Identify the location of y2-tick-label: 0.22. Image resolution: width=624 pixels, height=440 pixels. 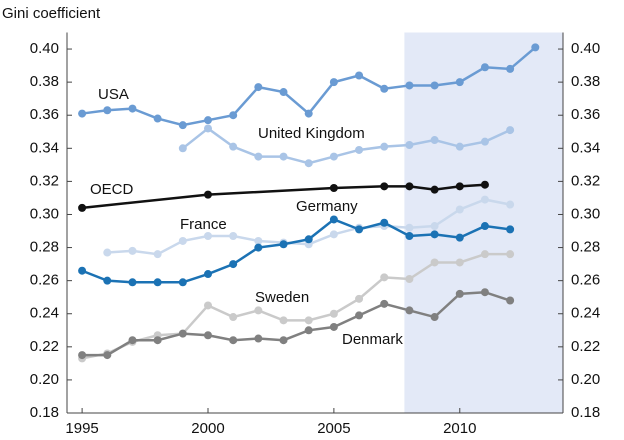
(585, 346).